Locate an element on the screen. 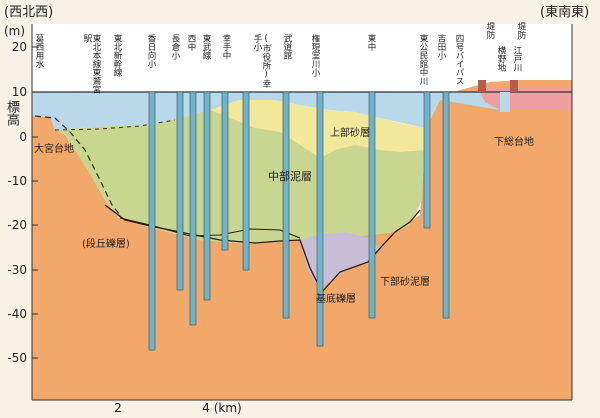  y-axis-title: 標高 is located at coordinates (11, 113).